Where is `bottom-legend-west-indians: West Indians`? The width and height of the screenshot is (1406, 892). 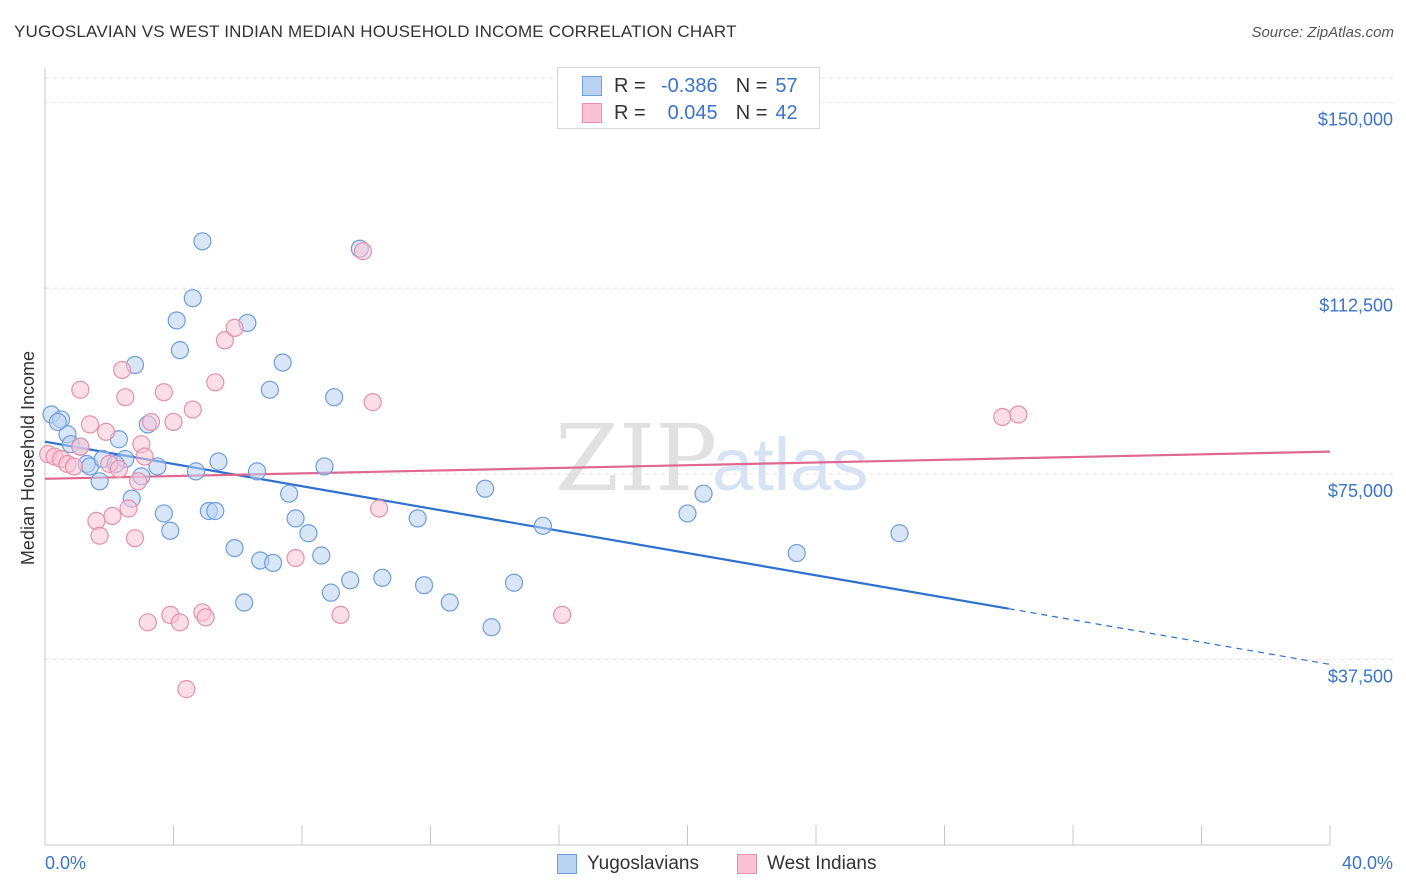
bottom-legend-west-indians: West Indians is located at coordinates (806, 864).